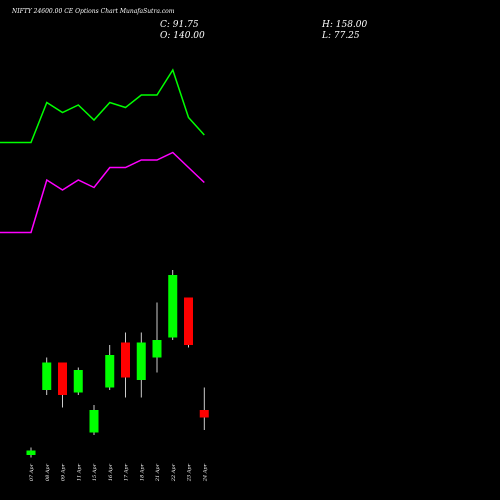 The width and height of the screenshot is (500, 500). I want to click on candle-15-apr, so click(94, 420).